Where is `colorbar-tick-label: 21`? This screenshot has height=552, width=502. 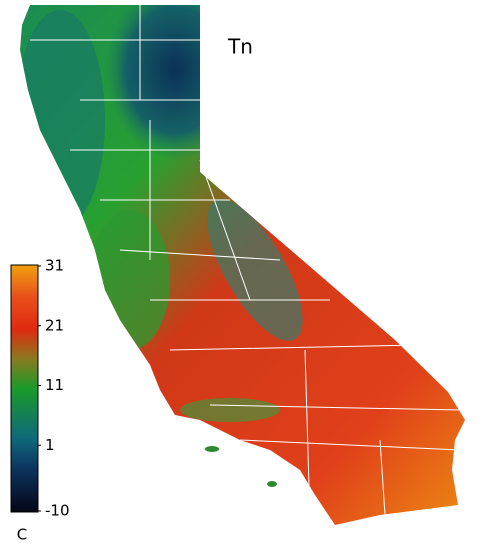 colorbar-tick-label: 21 is located at coordinates (54, 325).